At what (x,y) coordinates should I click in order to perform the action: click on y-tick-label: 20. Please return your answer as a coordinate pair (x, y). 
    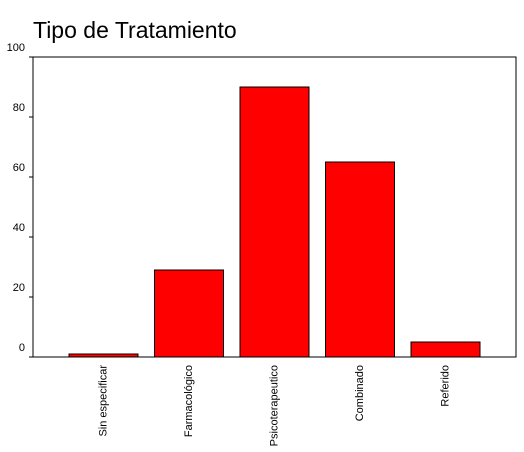
    Looking at the image, I should click on (19, 288).